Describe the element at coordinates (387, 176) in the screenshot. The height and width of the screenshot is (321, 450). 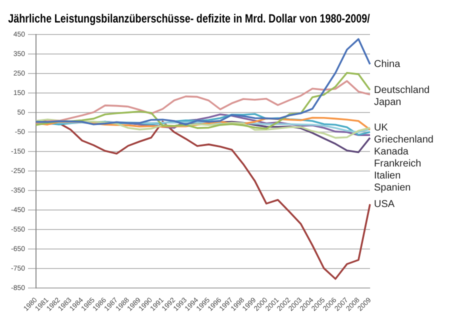
I see `text: Italien` at that location.